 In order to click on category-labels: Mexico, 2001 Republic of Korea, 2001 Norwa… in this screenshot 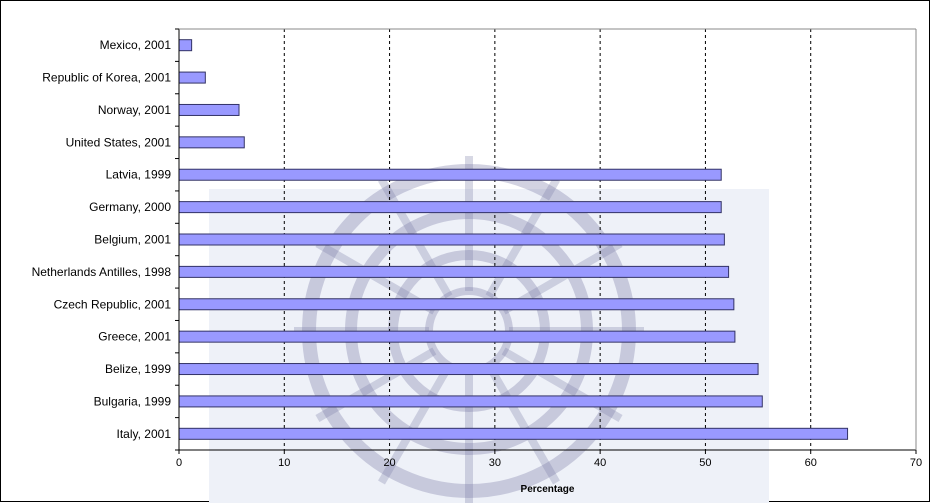, I will do `click(102, 239)`.